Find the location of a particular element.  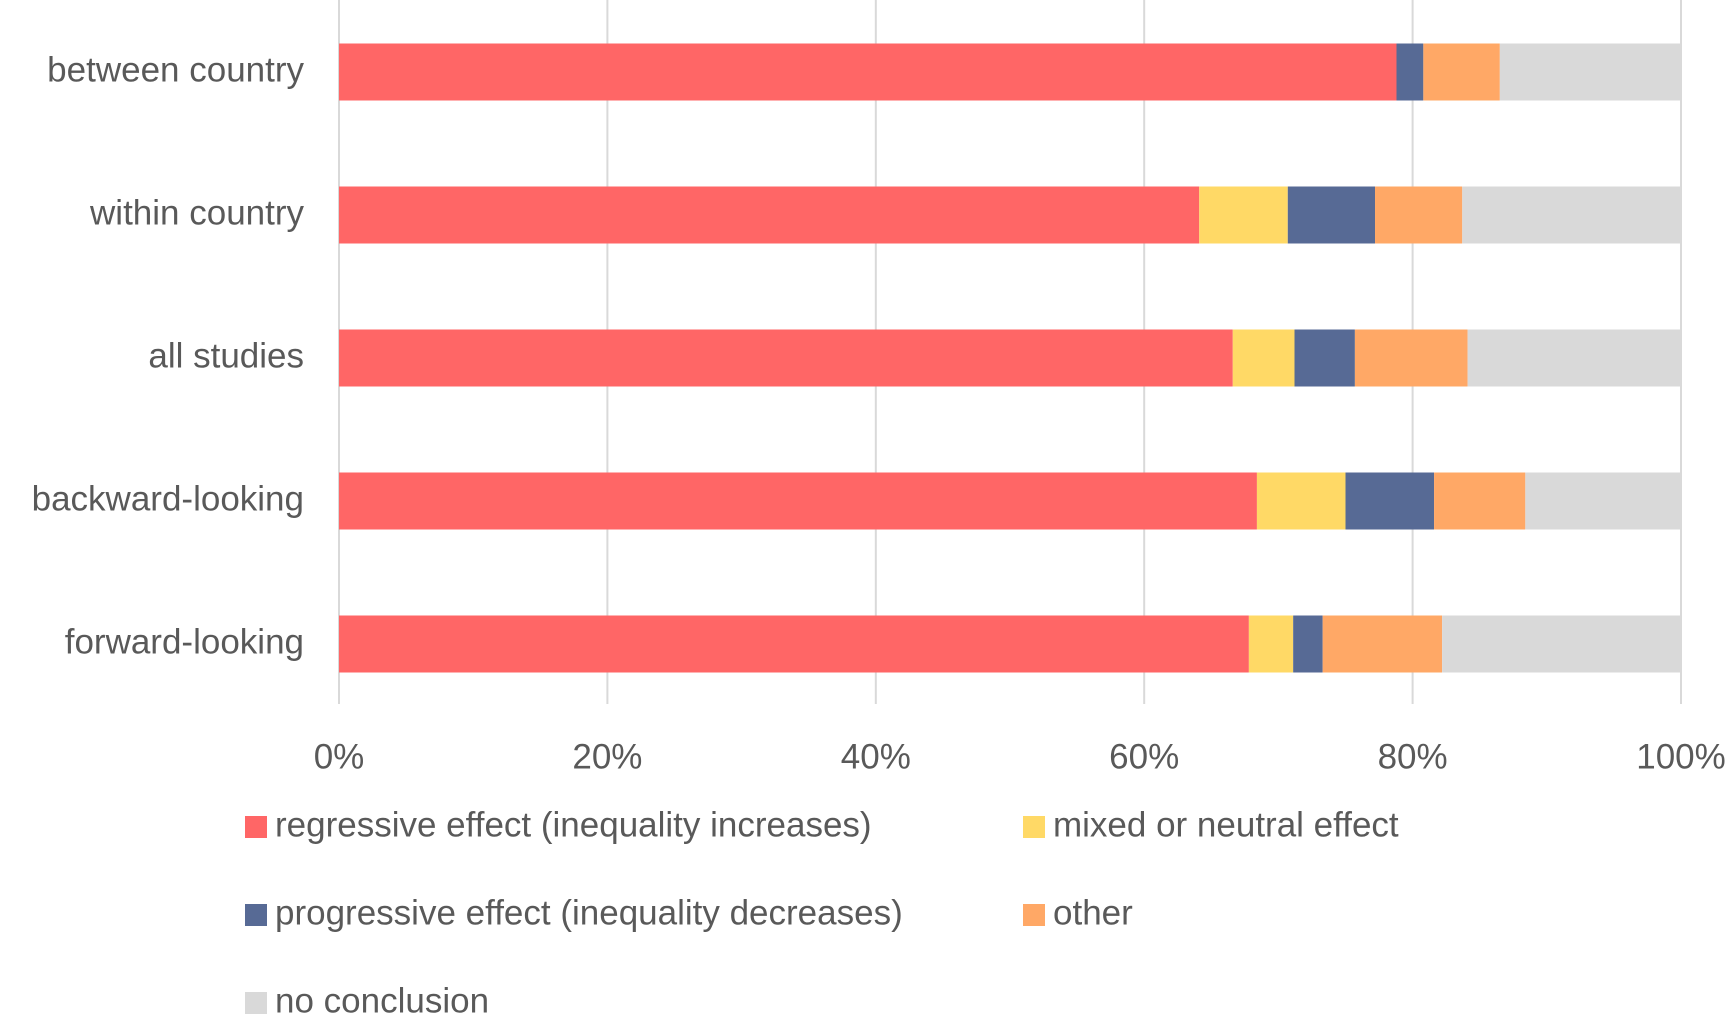

x-tick-label: 80% is located at coordinates (1413, 756).